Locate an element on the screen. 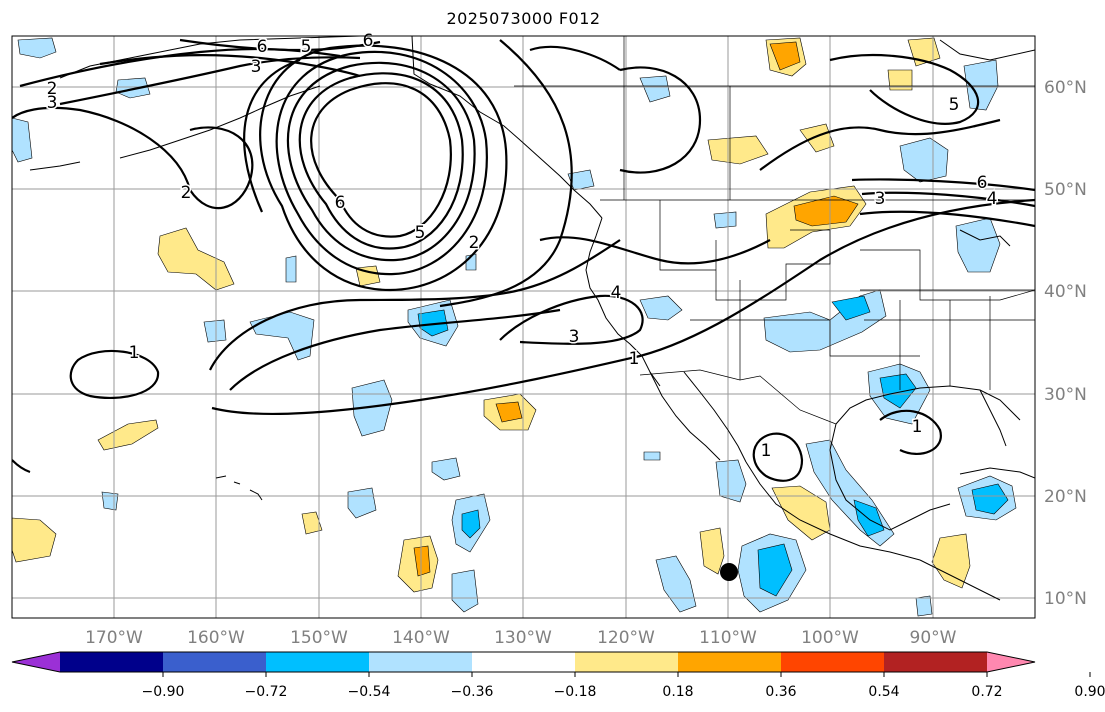 The width and height of the screenshot is (1105, 712). colorbar is located at coordinates (523, 662).